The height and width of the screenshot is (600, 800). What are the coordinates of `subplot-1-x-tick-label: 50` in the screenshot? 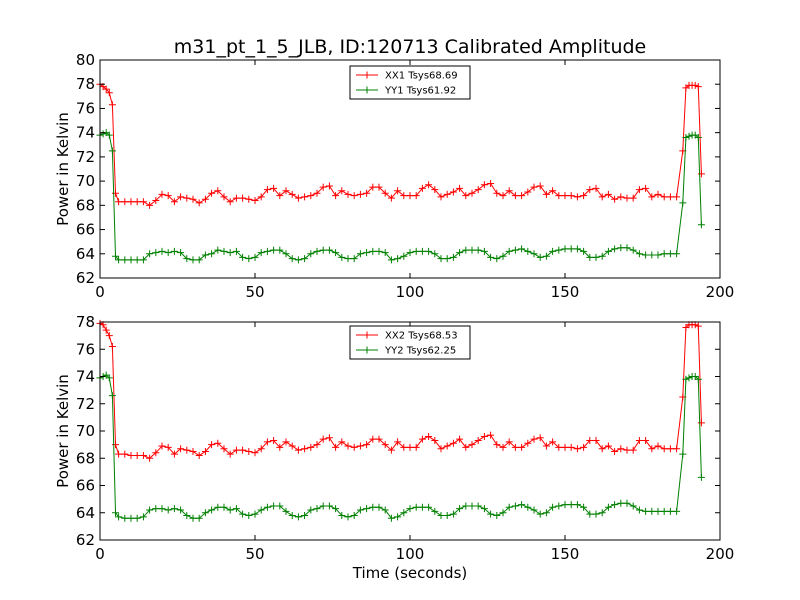 It's located at (254, 292).